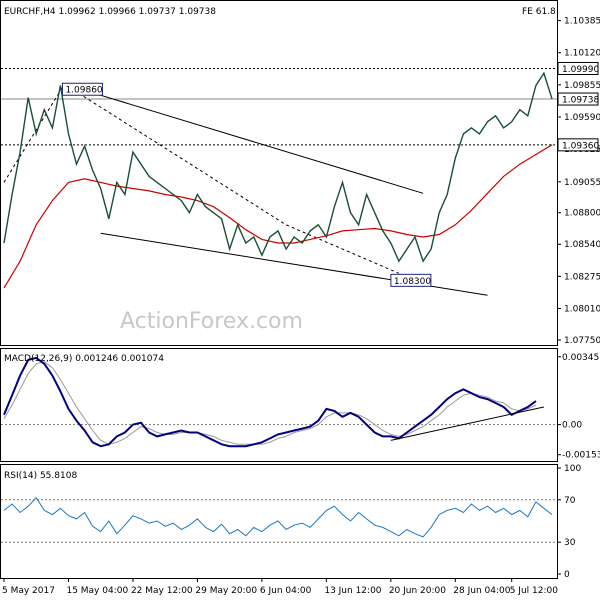  What do you see at coordinates (567, 575) in the screenshot?
I see `rsi-tick-label: 0` at bounding box center [567, 575].